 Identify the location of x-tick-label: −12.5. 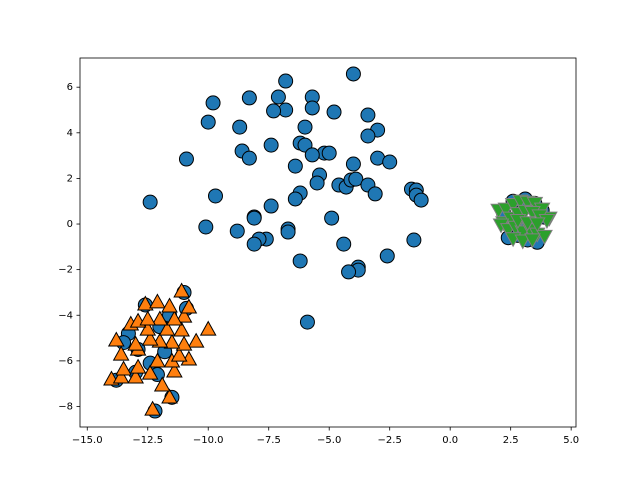
(147, 440).